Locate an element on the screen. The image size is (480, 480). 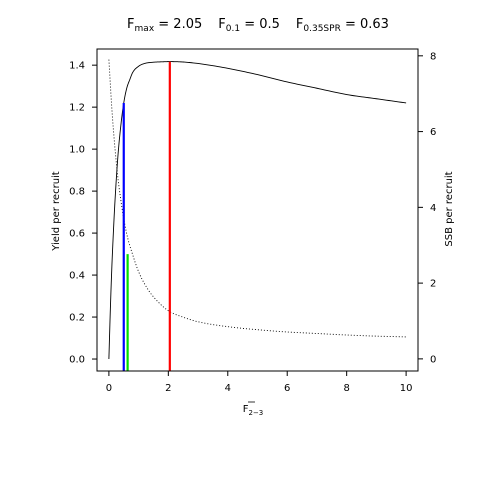
y-left-tick-label: 1.0 is located at coordinates (77, 150).